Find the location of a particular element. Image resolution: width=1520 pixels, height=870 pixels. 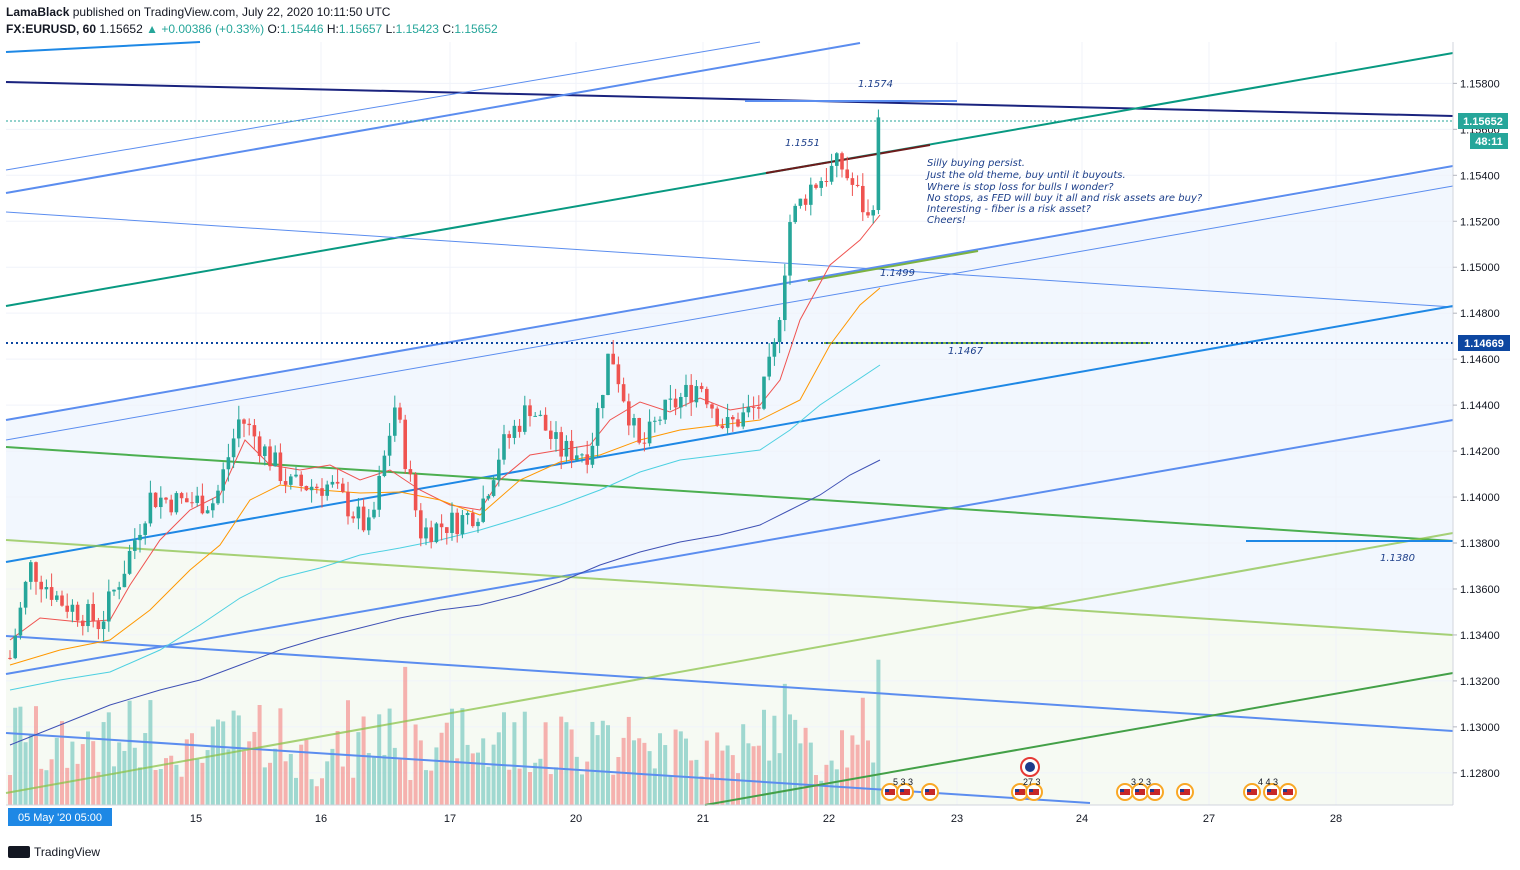

author-name: LamaBlack is located at coordinates (38, 12).